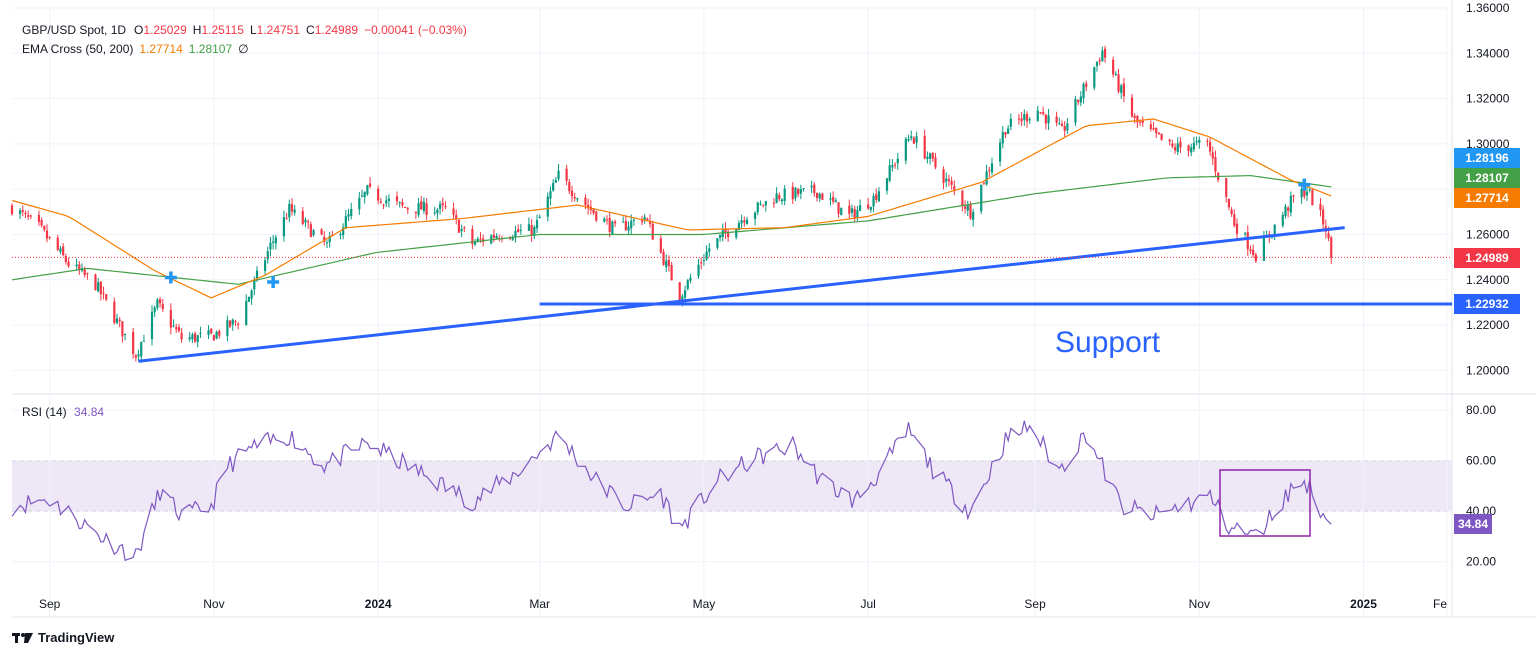 The height and width of the screenshot is (658, 1536). Describe the element at coordinates (89, 412) in the screenshot. I see `rsi-value: 34.84` at that location.